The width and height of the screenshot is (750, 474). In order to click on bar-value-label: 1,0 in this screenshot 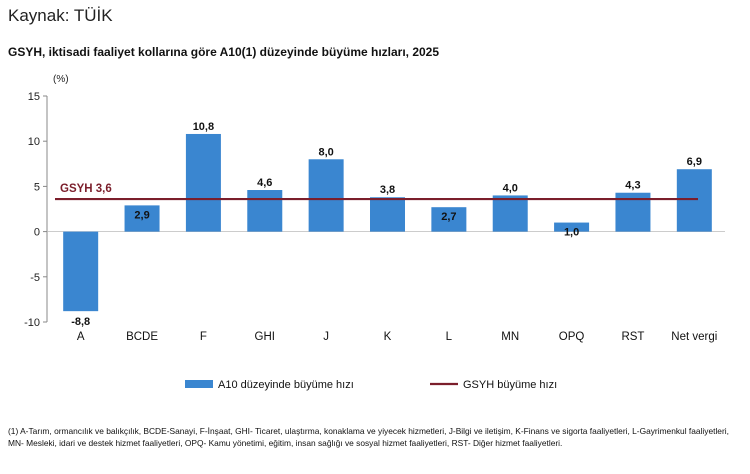, I will do `click(571, 233)`.